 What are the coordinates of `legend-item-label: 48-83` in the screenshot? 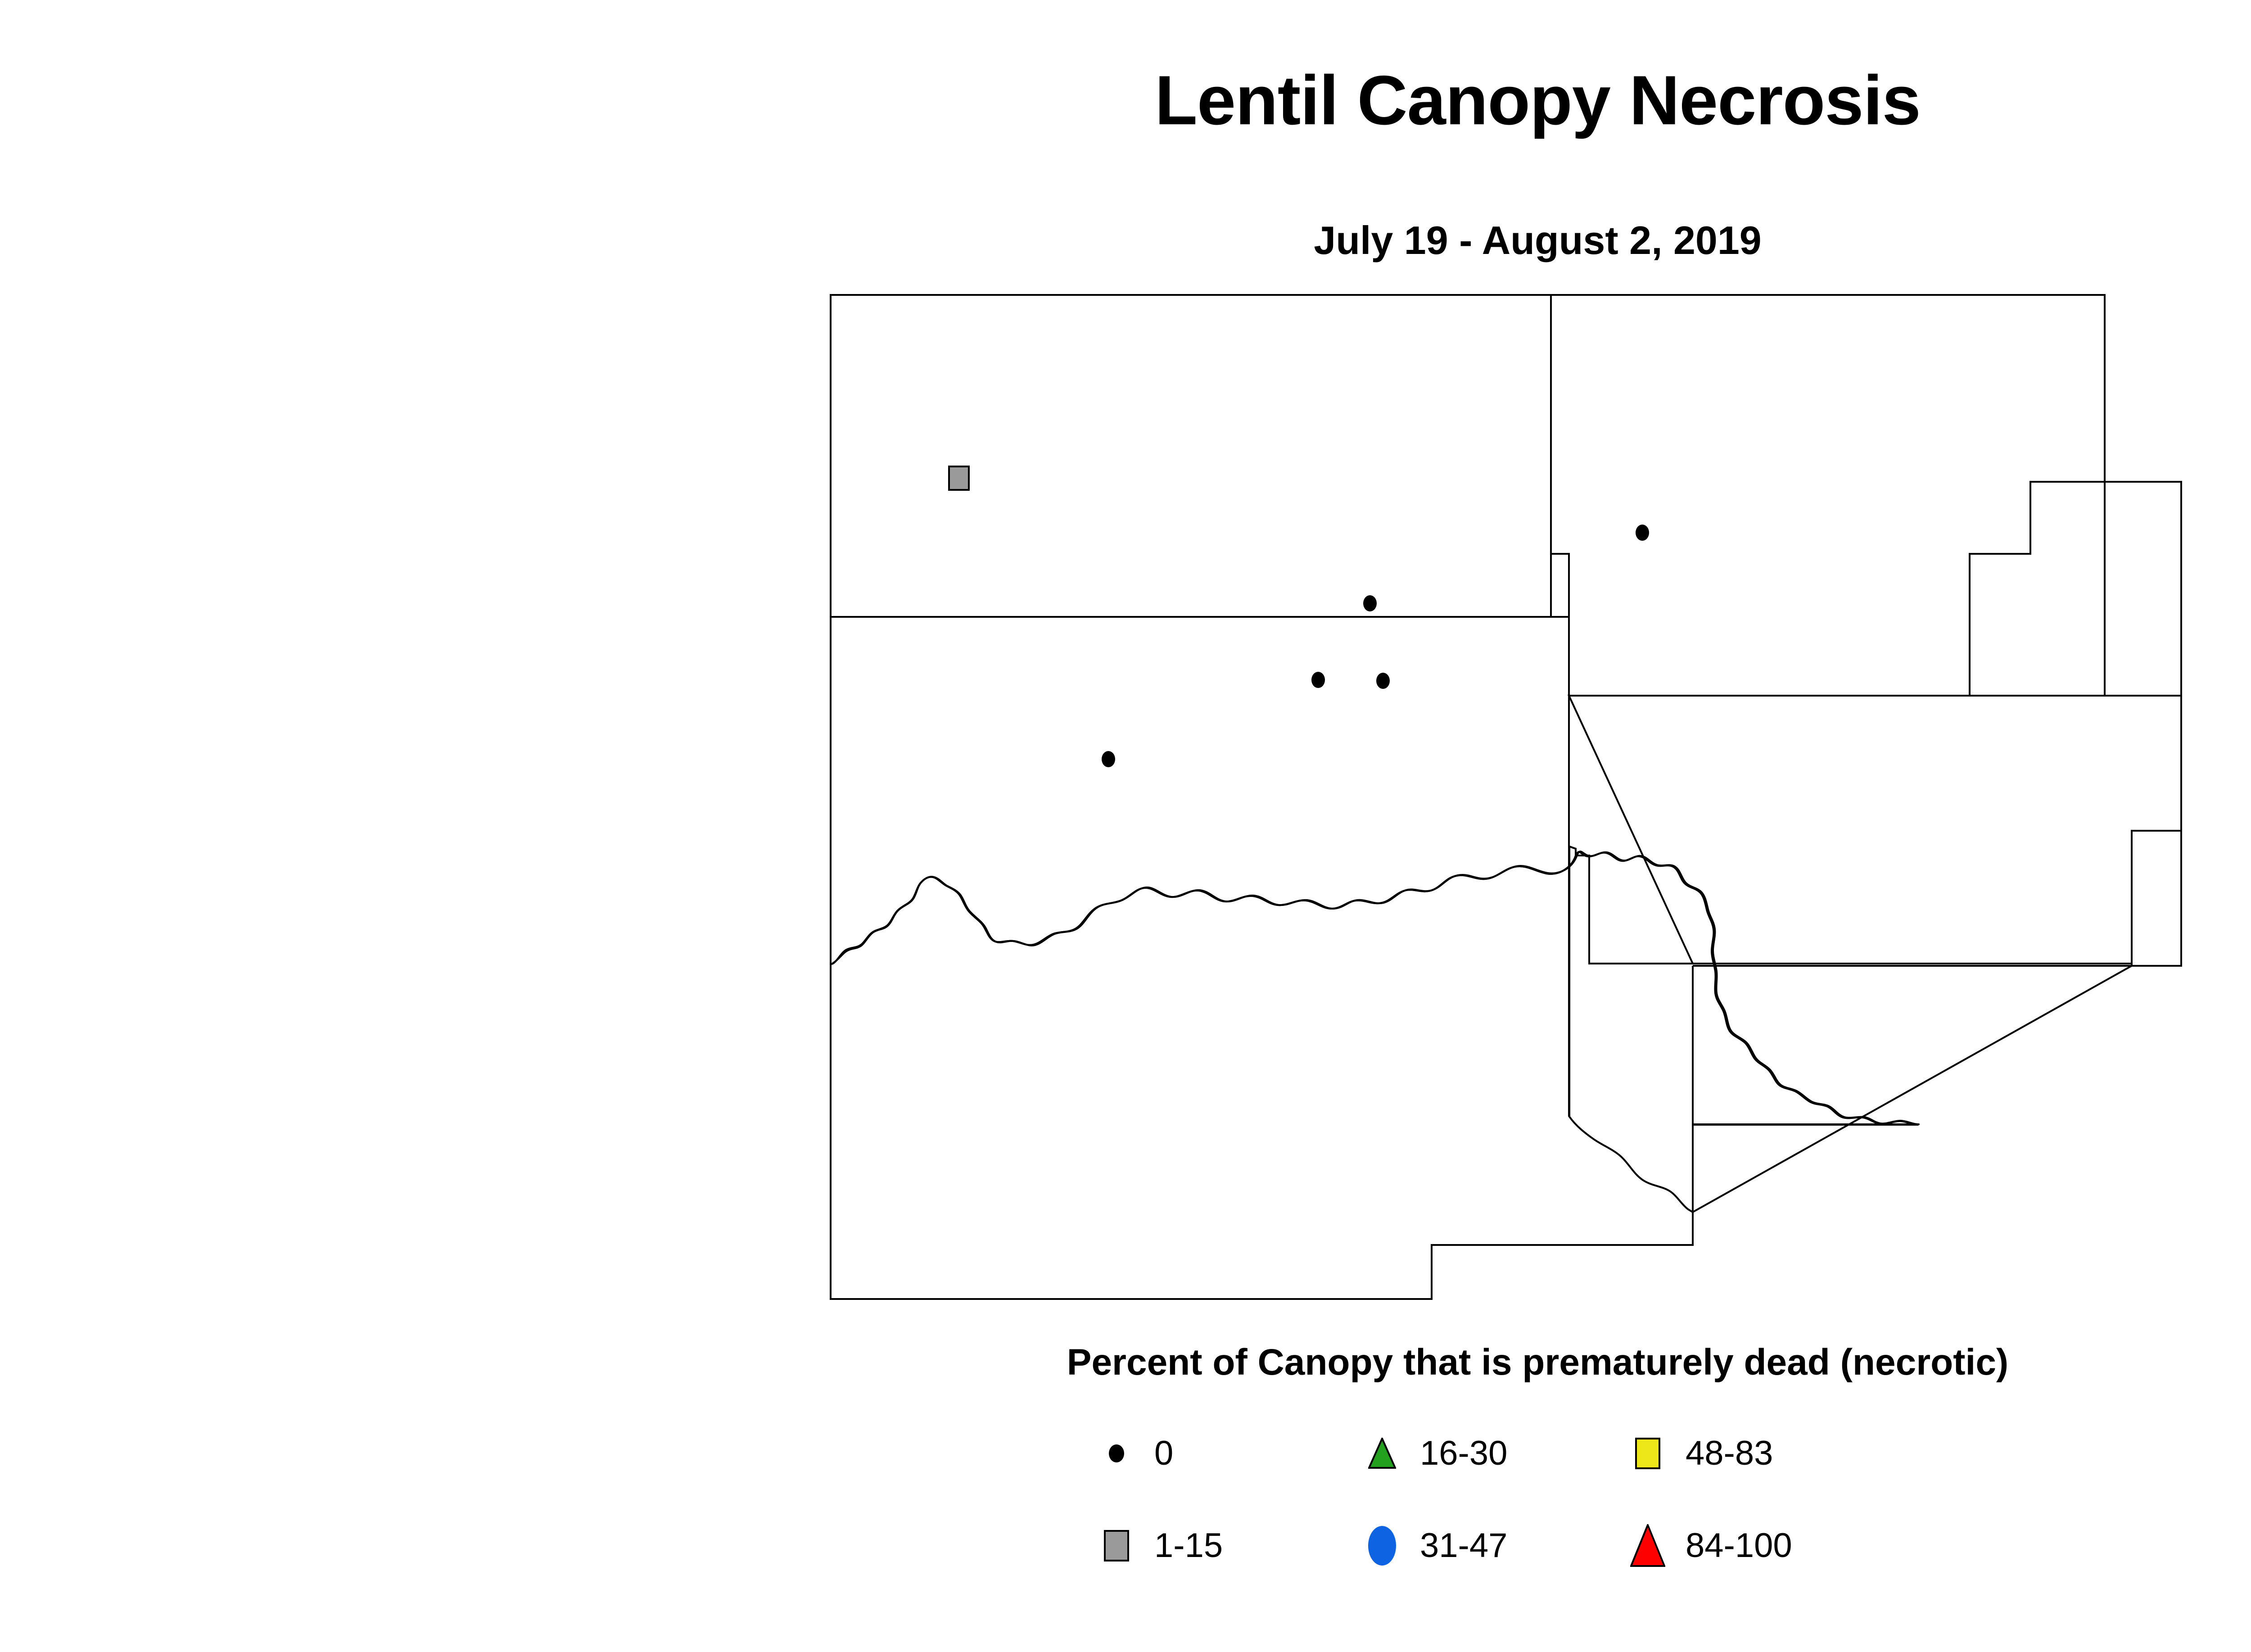 It's located at (1730, 1453).